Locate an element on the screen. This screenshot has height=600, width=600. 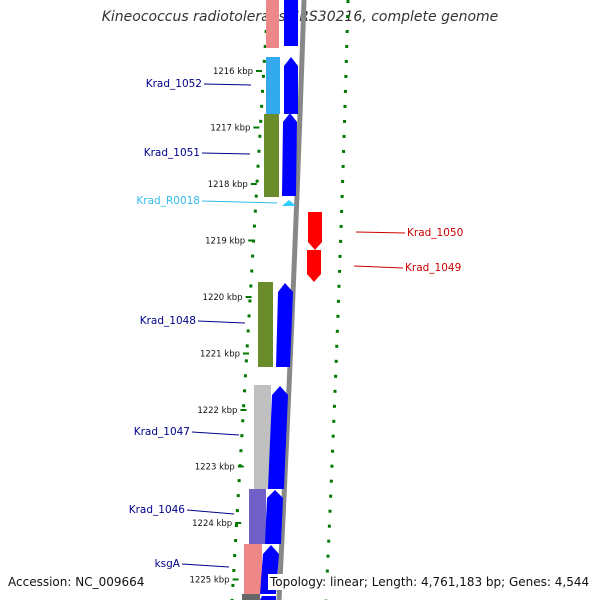
cog-bar-previous is located at coordinates (272, 24).